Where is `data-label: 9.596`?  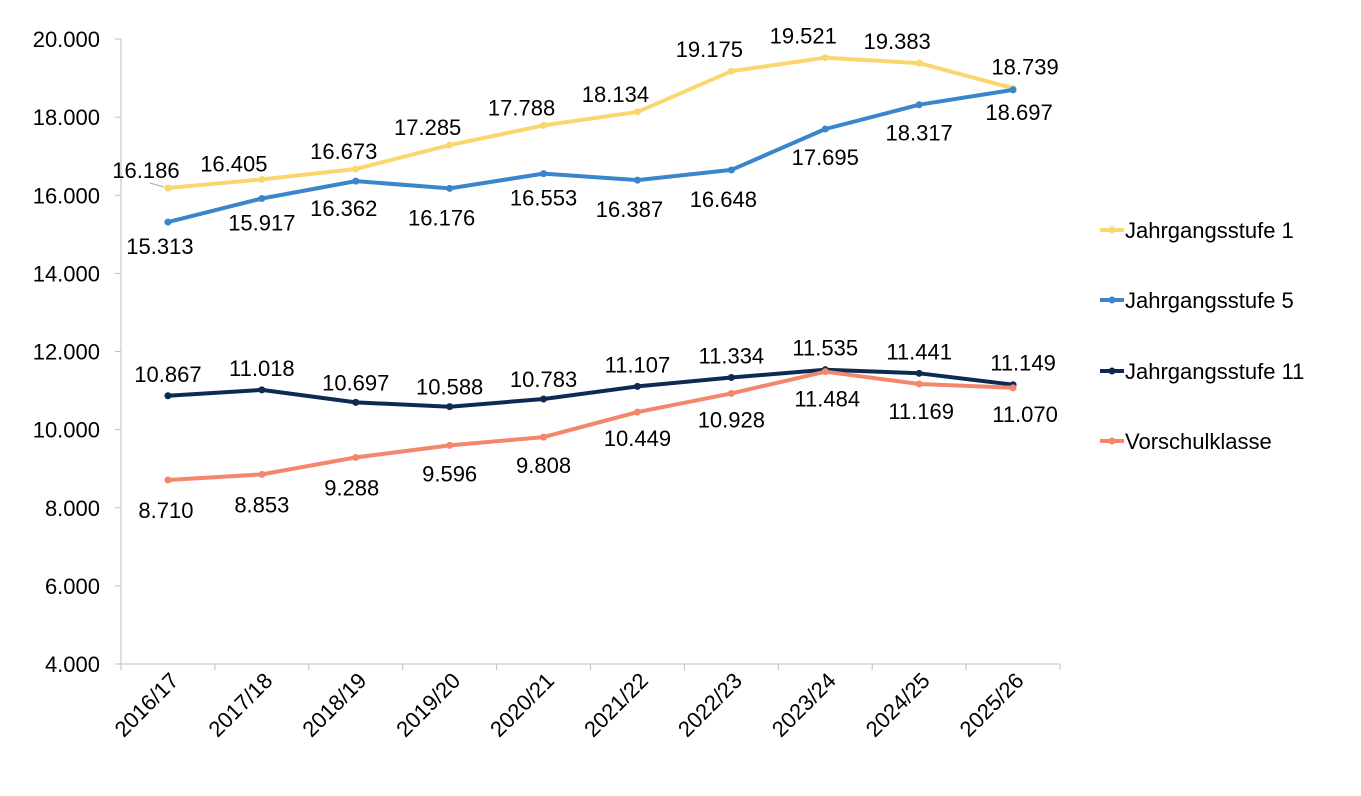 data-label: 9.596 is located at coordinates (449, 473).